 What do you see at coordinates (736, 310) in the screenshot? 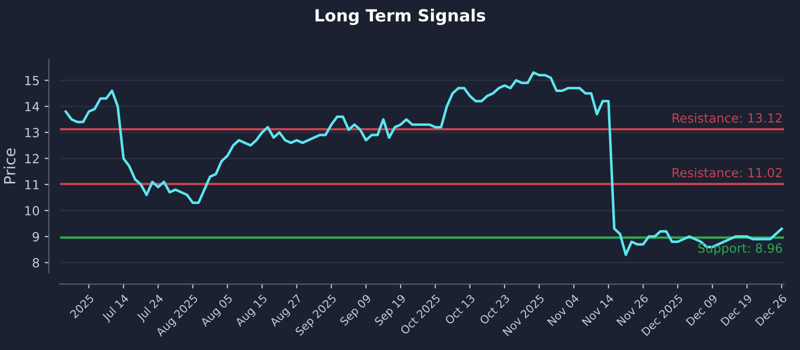
I see `x-tick-label: Dec 19` at bounding box center [736, 310].